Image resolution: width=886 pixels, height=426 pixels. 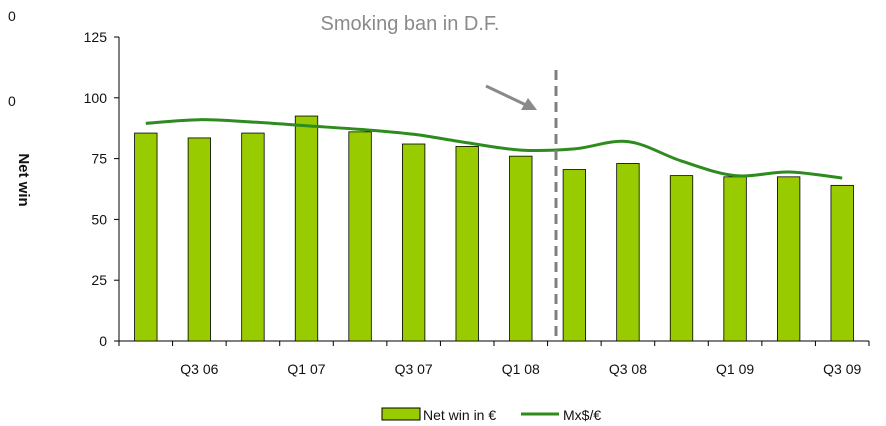 What do you see at coordinates (23, 179) in the screenshot?
I see `y-axis-label: Net win` at bounding box center [23, 179].